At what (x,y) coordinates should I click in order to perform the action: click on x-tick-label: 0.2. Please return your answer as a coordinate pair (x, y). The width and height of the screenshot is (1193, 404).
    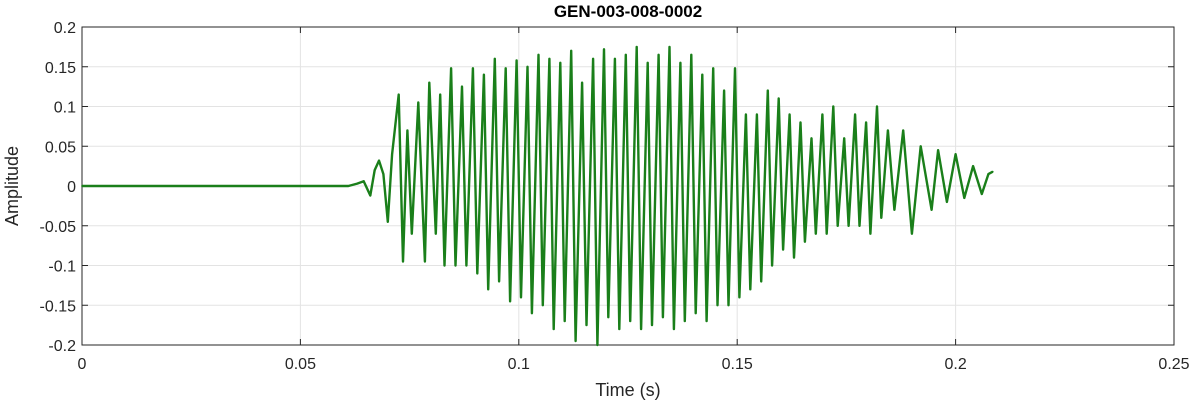
    Looking at the image, I should click on (955, 364).